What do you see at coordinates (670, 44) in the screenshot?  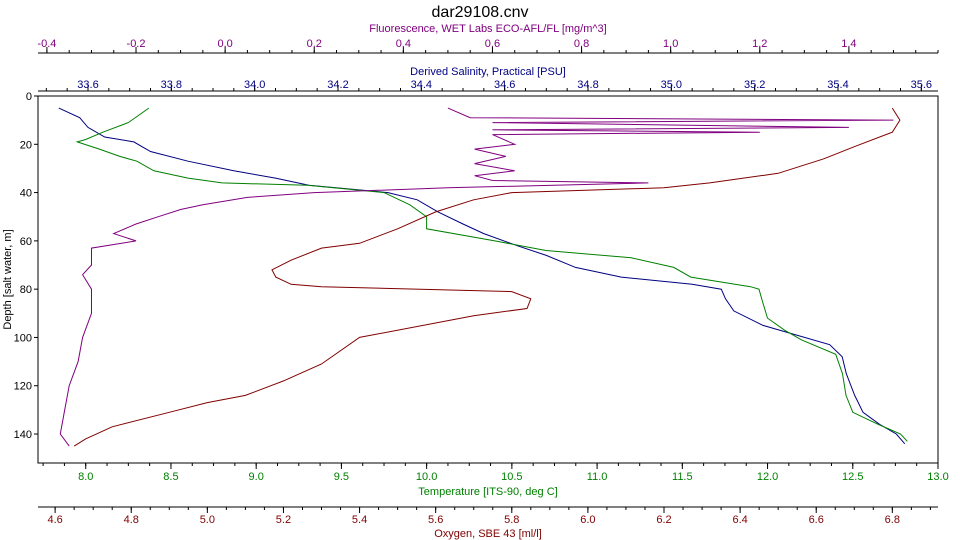 I see `tick-label-fluorescence: 1.0` at bounding box center [670, 44].